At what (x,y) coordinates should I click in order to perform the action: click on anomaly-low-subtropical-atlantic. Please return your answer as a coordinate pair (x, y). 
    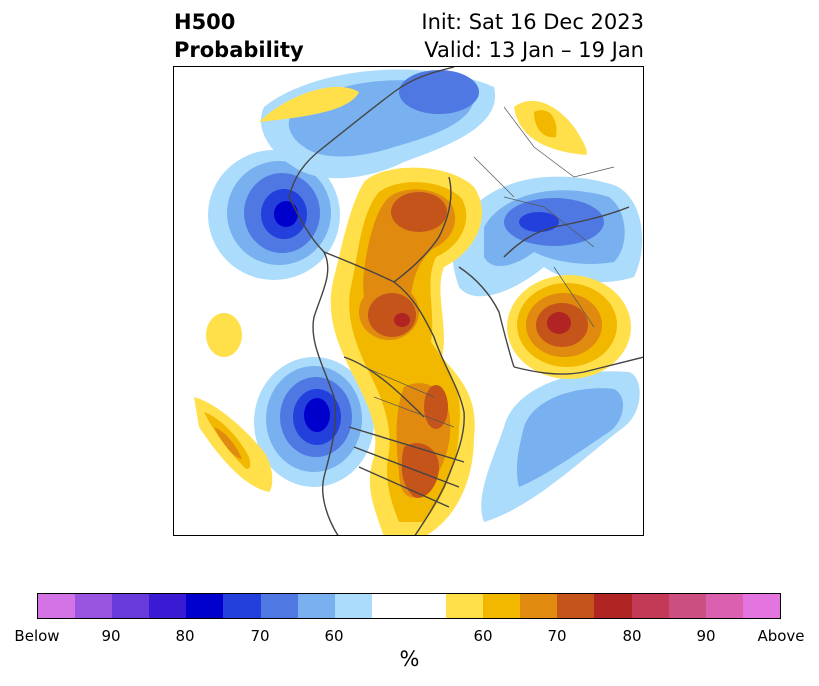
    Looking at the image, I should click on (560, 446).